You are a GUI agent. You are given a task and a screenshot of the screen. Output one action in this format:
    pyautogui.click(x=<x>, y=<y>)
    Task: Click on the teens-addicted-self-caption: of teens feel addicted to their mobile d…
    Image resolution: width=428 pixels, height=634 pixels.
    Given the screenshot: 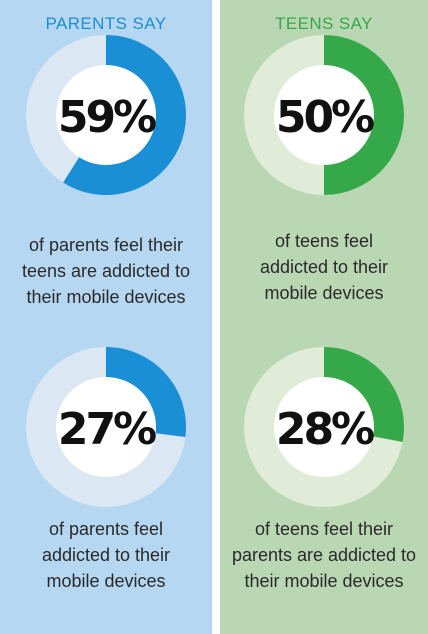 What is the action you would take?
    pyautogui.click(x=324, y=267)
    